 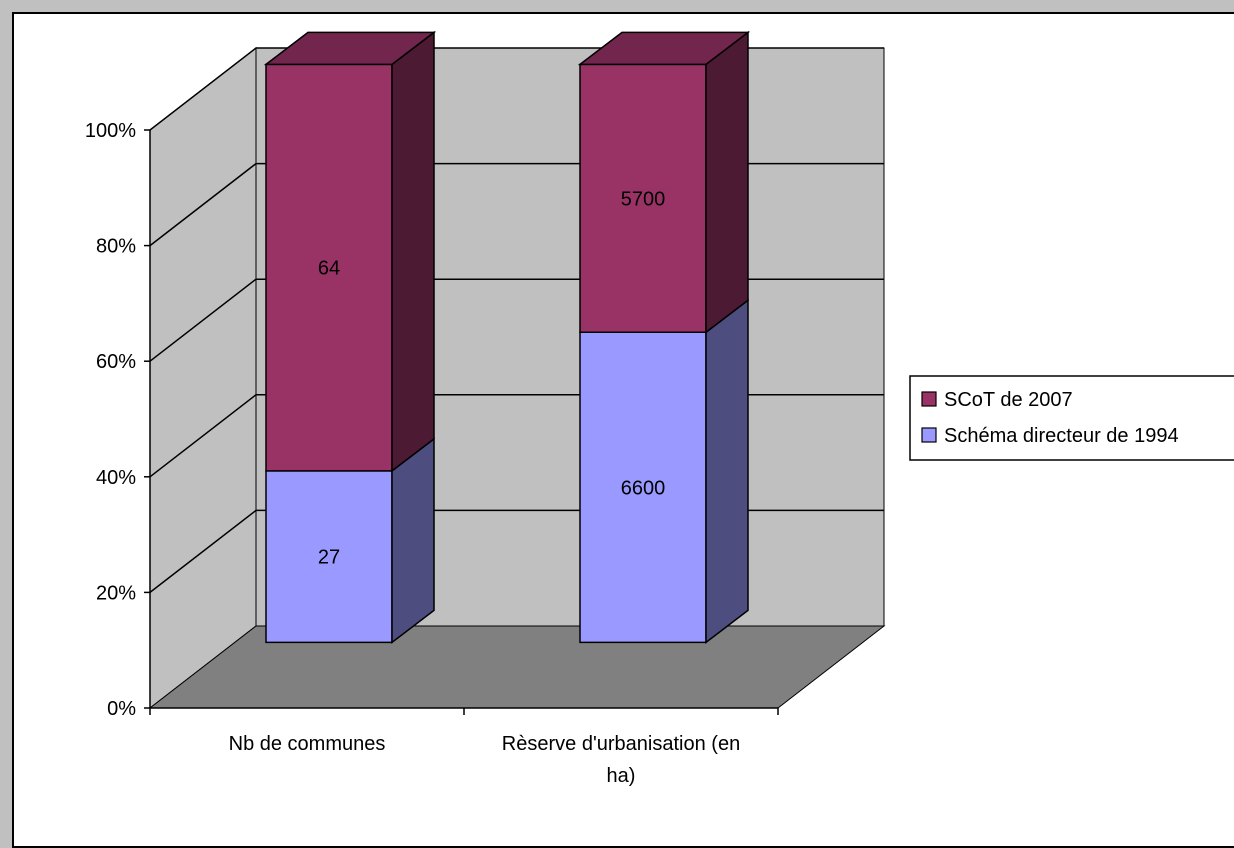 I want to click on data-label: 5700, so click(x=643, y=199).